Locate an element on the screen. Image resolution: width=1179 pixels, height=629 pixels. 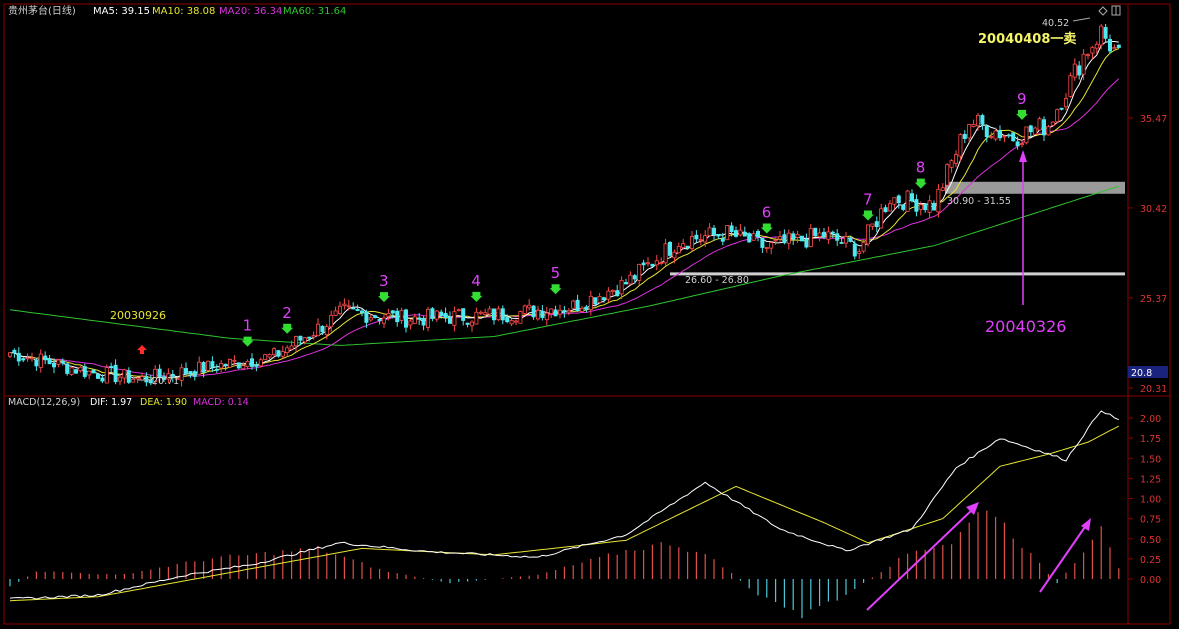
zone-low-label: 26.60 - 26.80 is located at coordinates (717, 280).